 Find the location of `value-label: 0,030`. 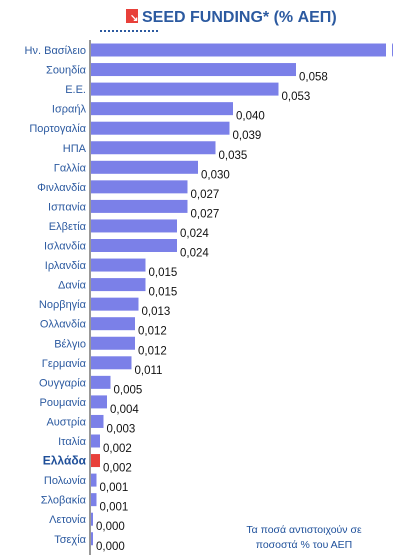

value-label: 0,030 is located at coordinates (215, 175).